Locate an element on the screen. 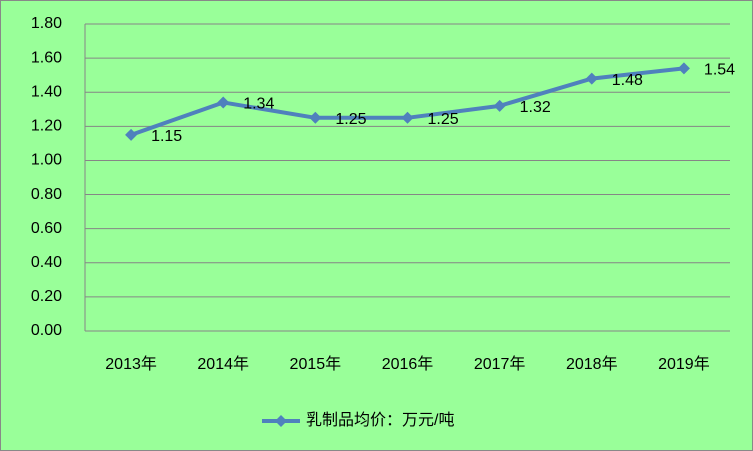  y-tick-label: 1.00 is located at coordinates (46, 160).